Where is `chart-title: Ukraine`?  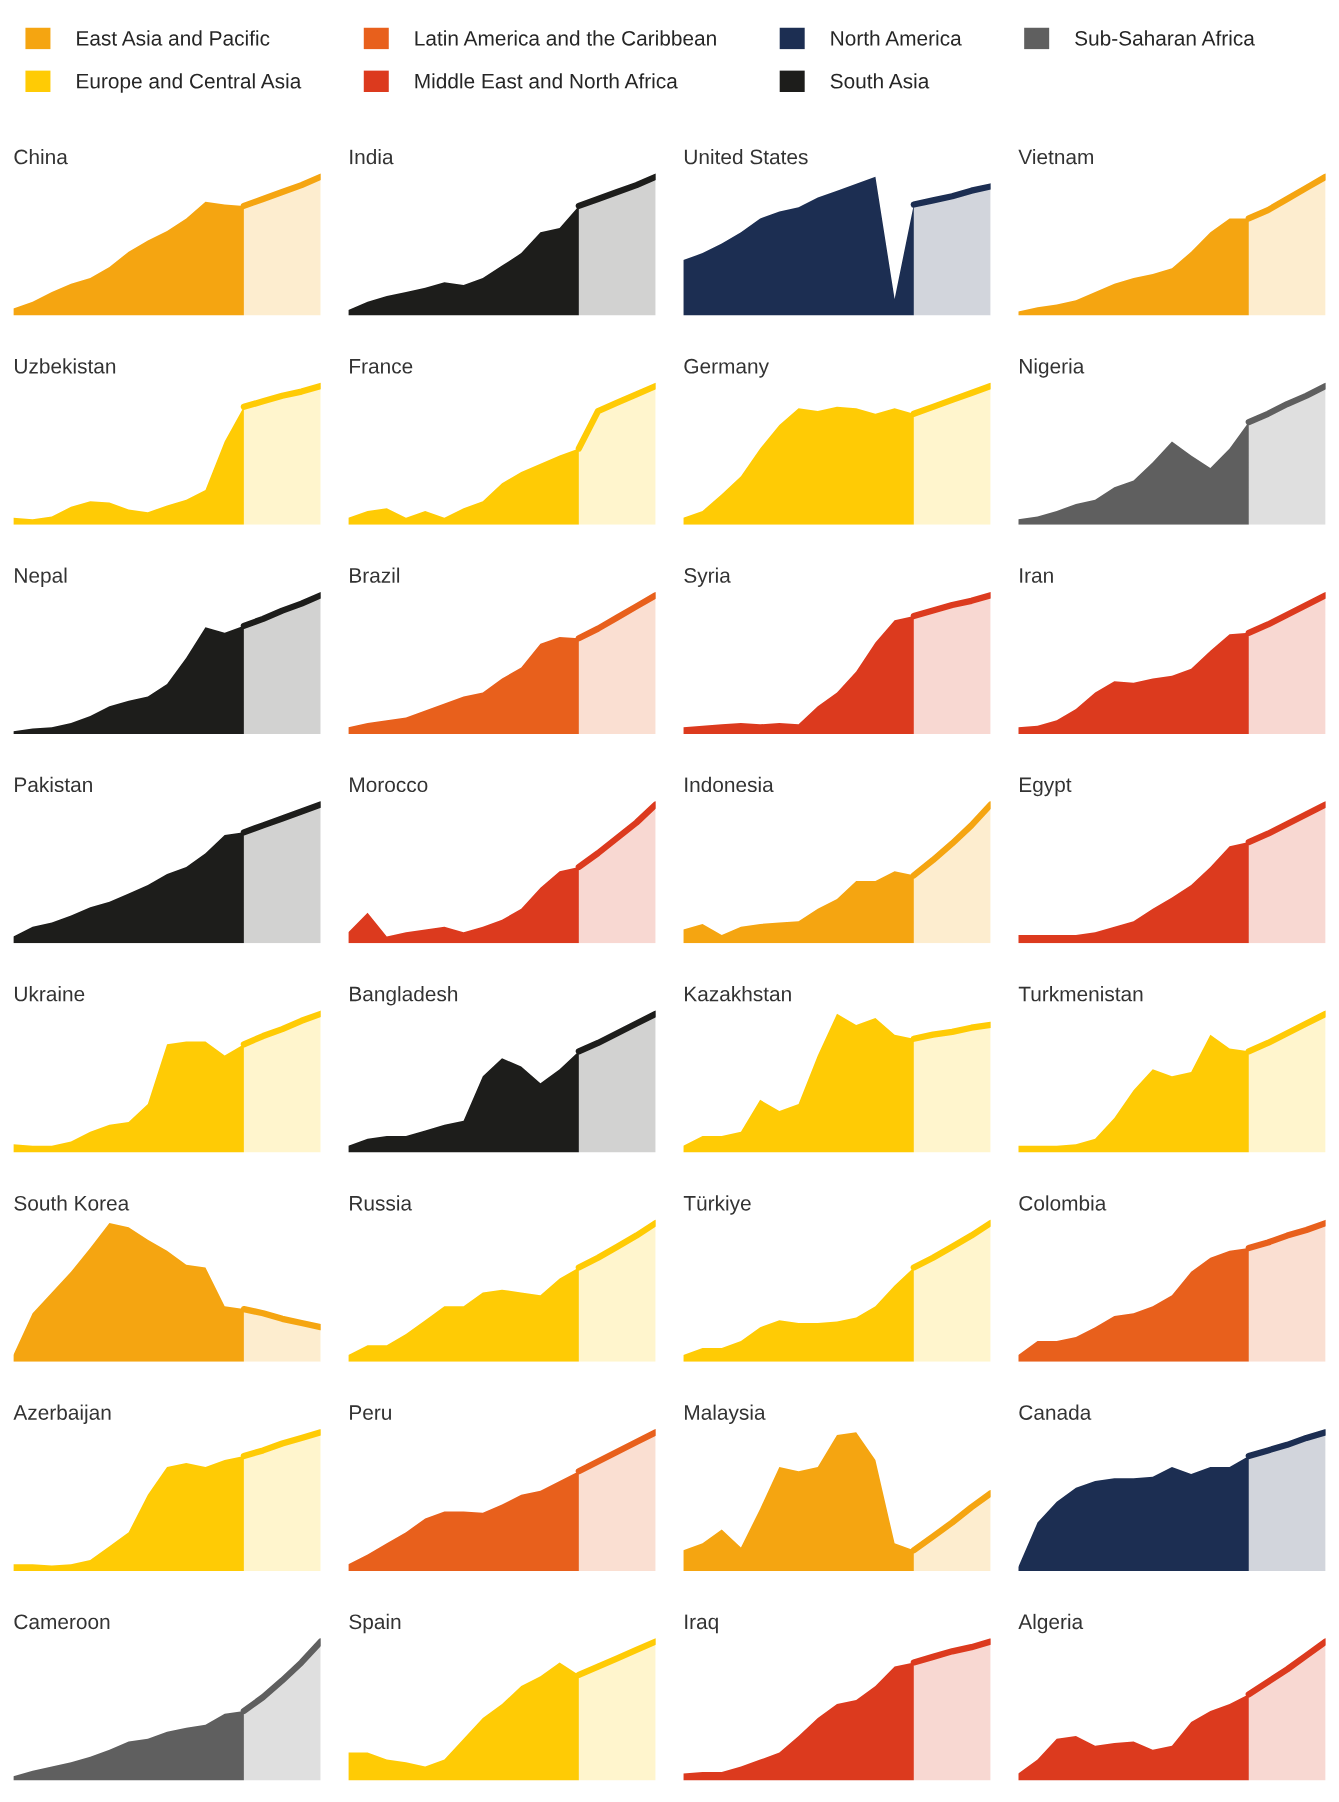 chart-title: Ukraine is located at coordinates (50, 994).